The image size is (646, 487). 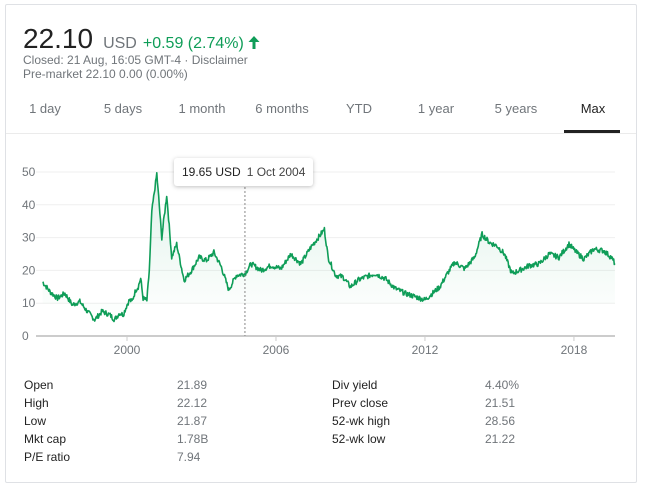 What do you see at coordinates (29, 205) in the screenshot?
I see `y-tick-label: 40` at bounding box center [29, 205].